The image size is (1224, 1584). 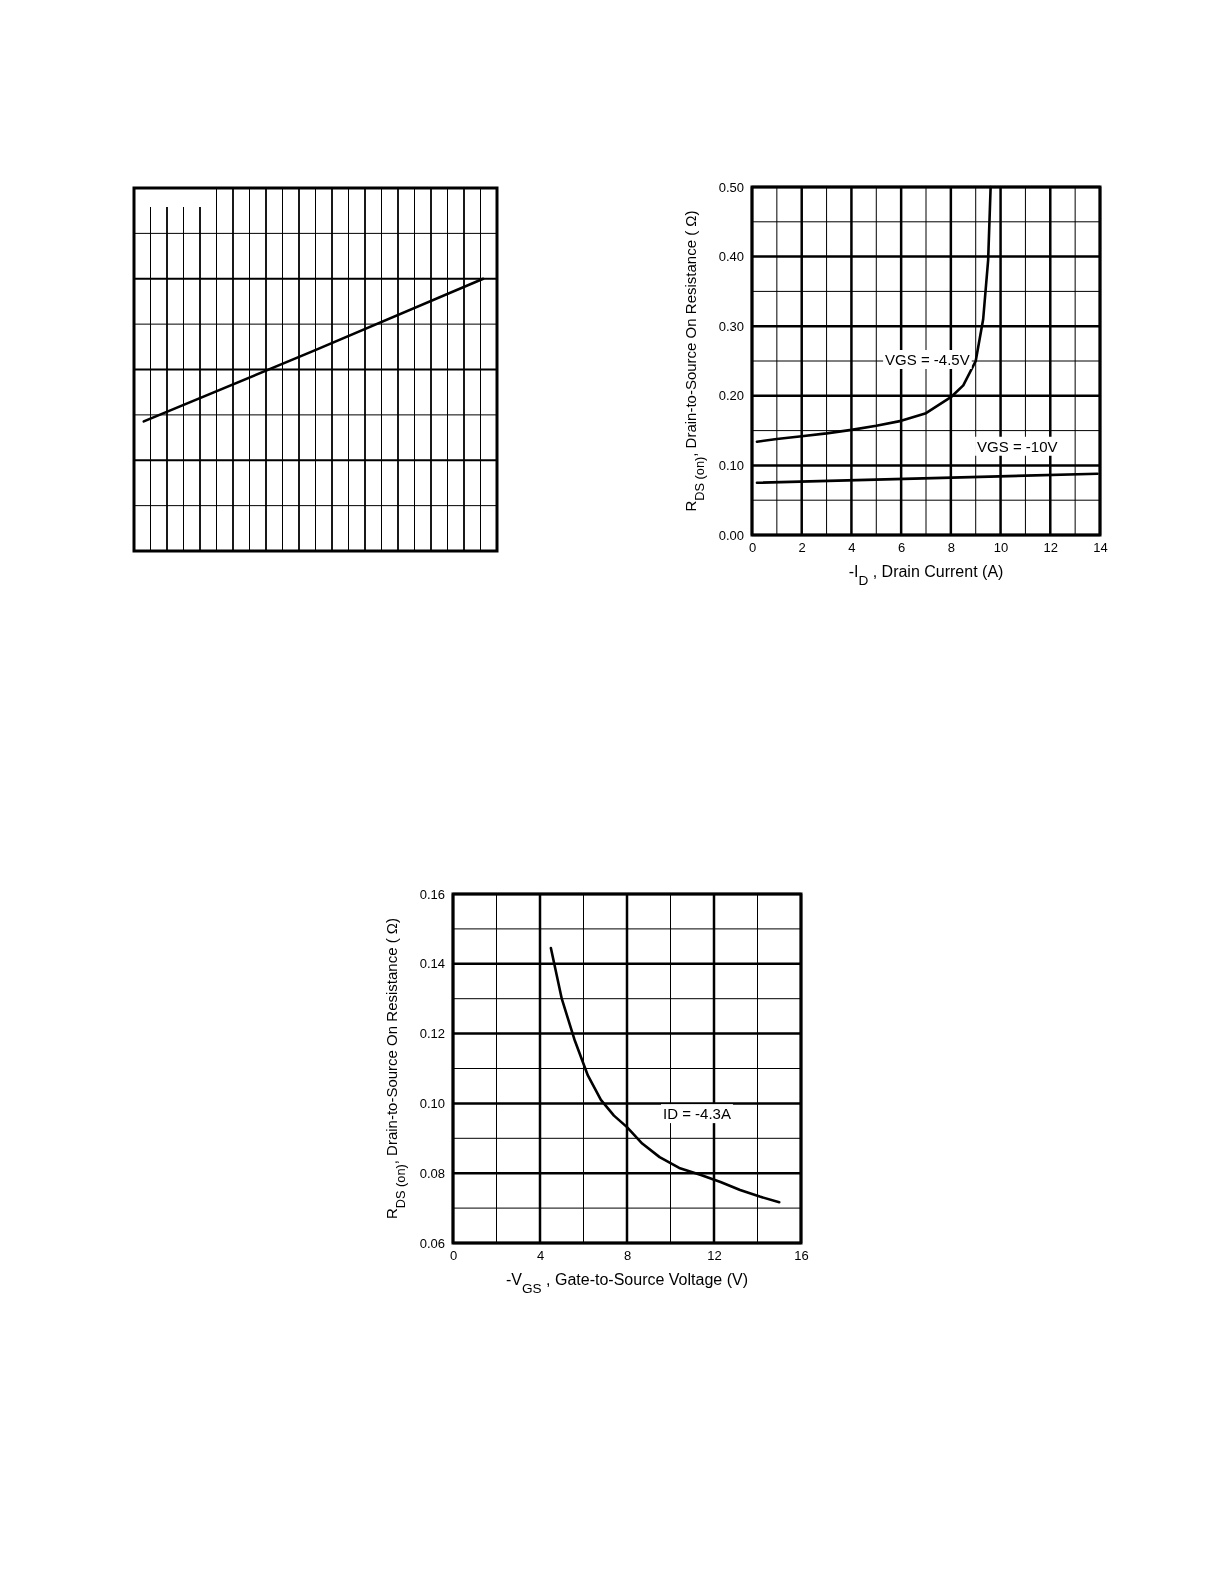 What do you see at coordinates (432, 964) in the screenshot?
I see `y-tick-label: 0.14` at bounding box center [432, 964].